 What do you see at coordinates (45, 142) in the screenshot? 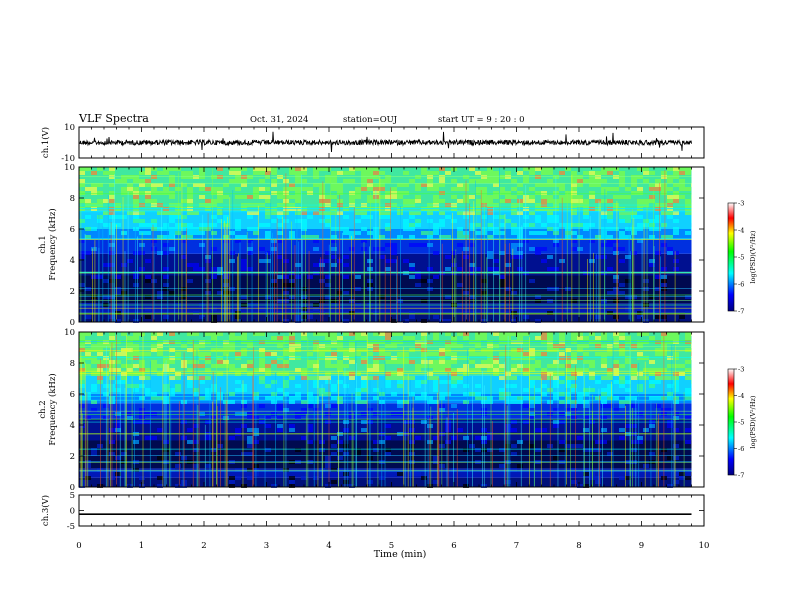
I see `y-axis-label: ch.1(V)` at bounding box center [45, 142].